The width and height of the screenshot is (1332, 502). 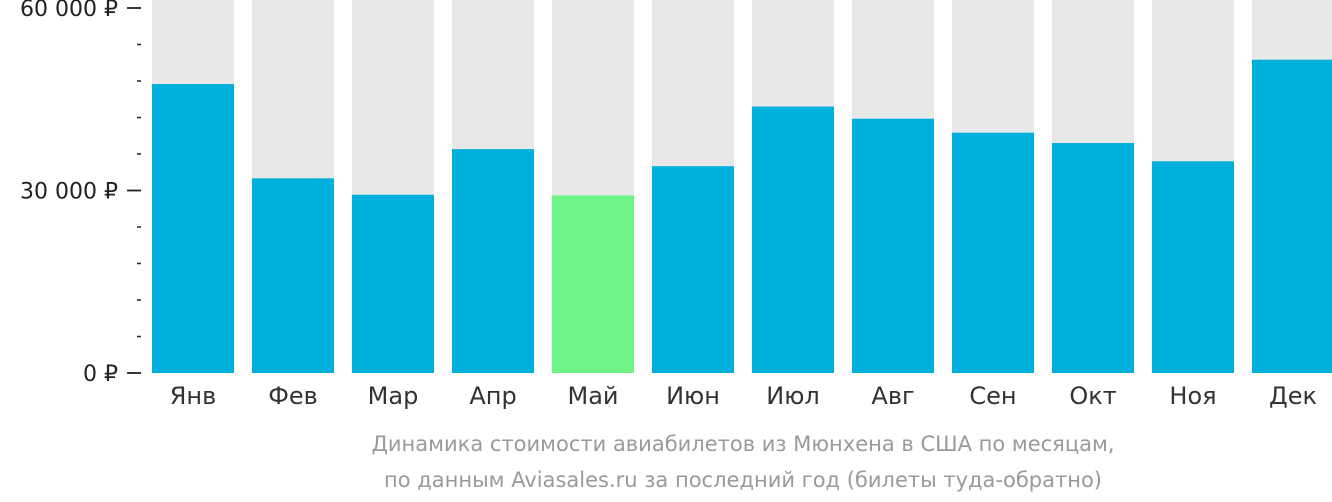 What do you see at coordinates (1293, 396) in the screenshot?
I see `x-tick-label-12: Дек` at bounding box center [1293, 396].